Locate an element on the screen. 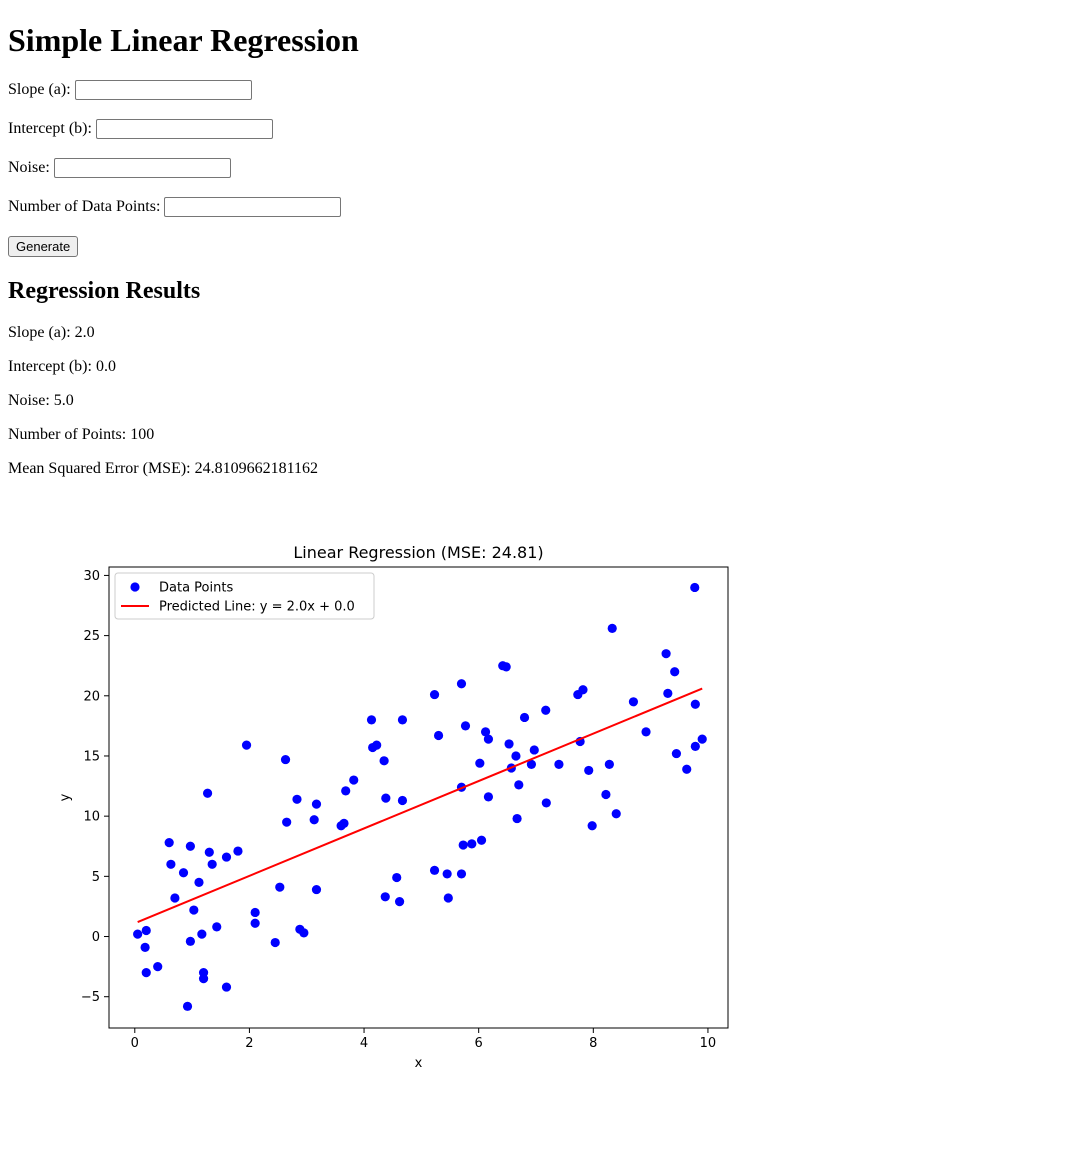 Image resolution: width=1080 pixels, height=1151 pixels. num-points-field: Number of Data Points: is located at coordinates (175, 207).